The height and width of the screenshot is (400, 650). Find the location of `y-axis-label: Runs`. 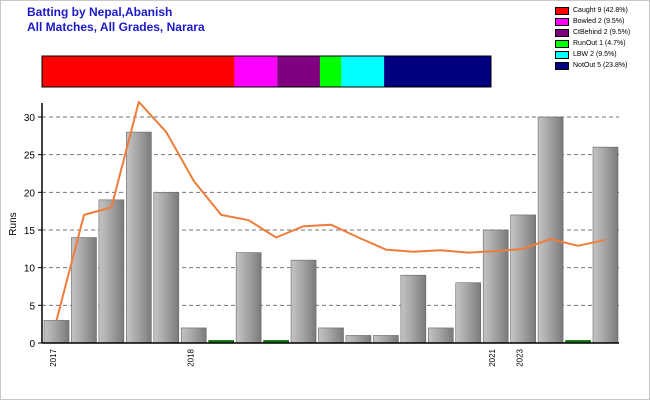

y-axis-label: Runs is located at coordinates (13, 223).